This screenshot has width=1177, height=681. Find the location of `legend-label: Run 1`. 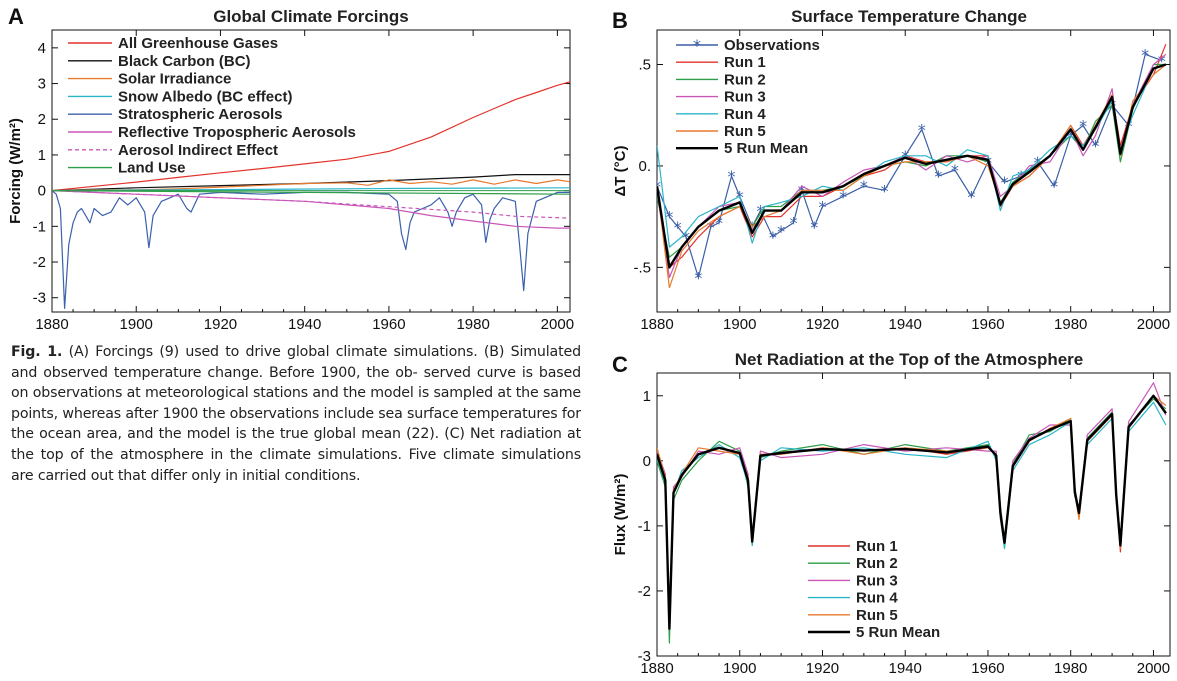

legend-label: Run 1 is located at coordinates (877, 546).